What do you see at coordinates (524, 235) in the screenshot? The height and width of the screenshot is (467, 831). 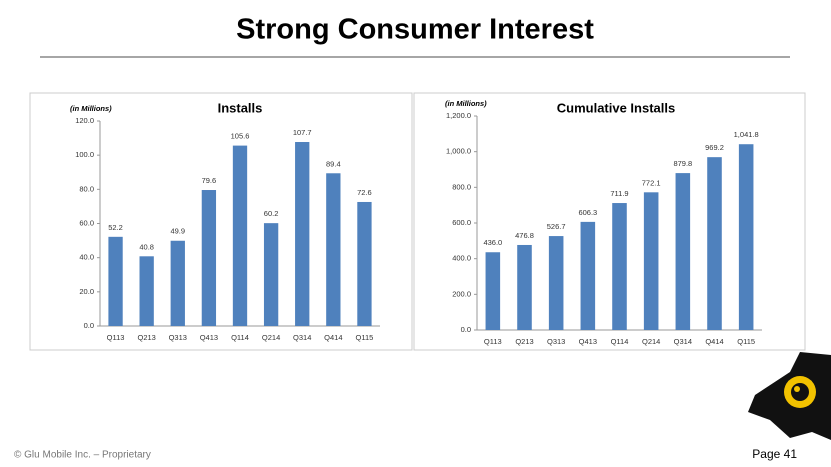 I see `value-label: 476.8` at bounding box center [524, 235].